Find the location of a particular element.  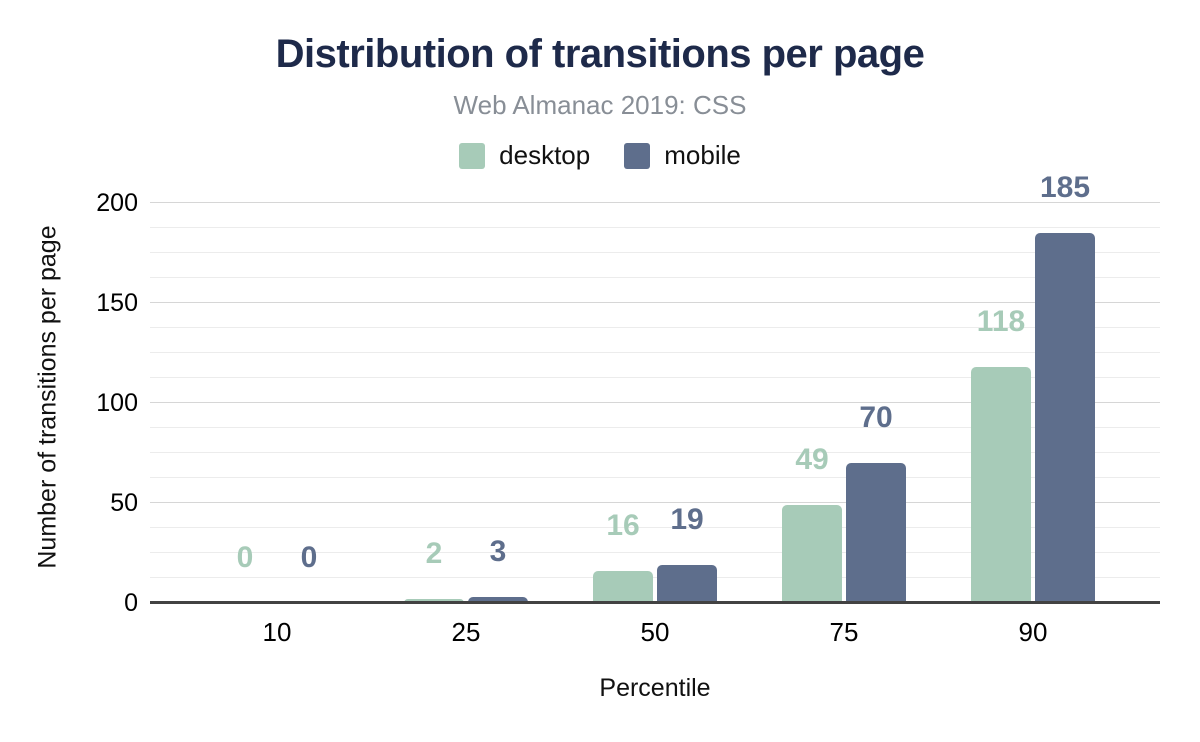

y-tick-label: 0 is located at coordinates (131, 603).